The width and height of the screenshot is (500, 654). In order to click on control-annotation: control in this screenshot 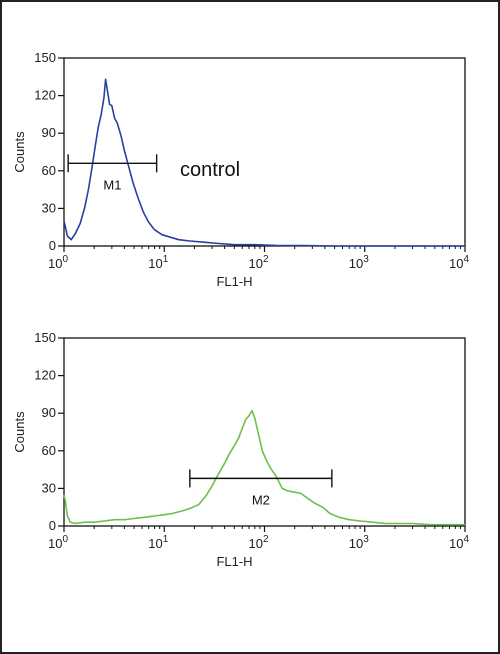, I will do `click(210, 170)`.